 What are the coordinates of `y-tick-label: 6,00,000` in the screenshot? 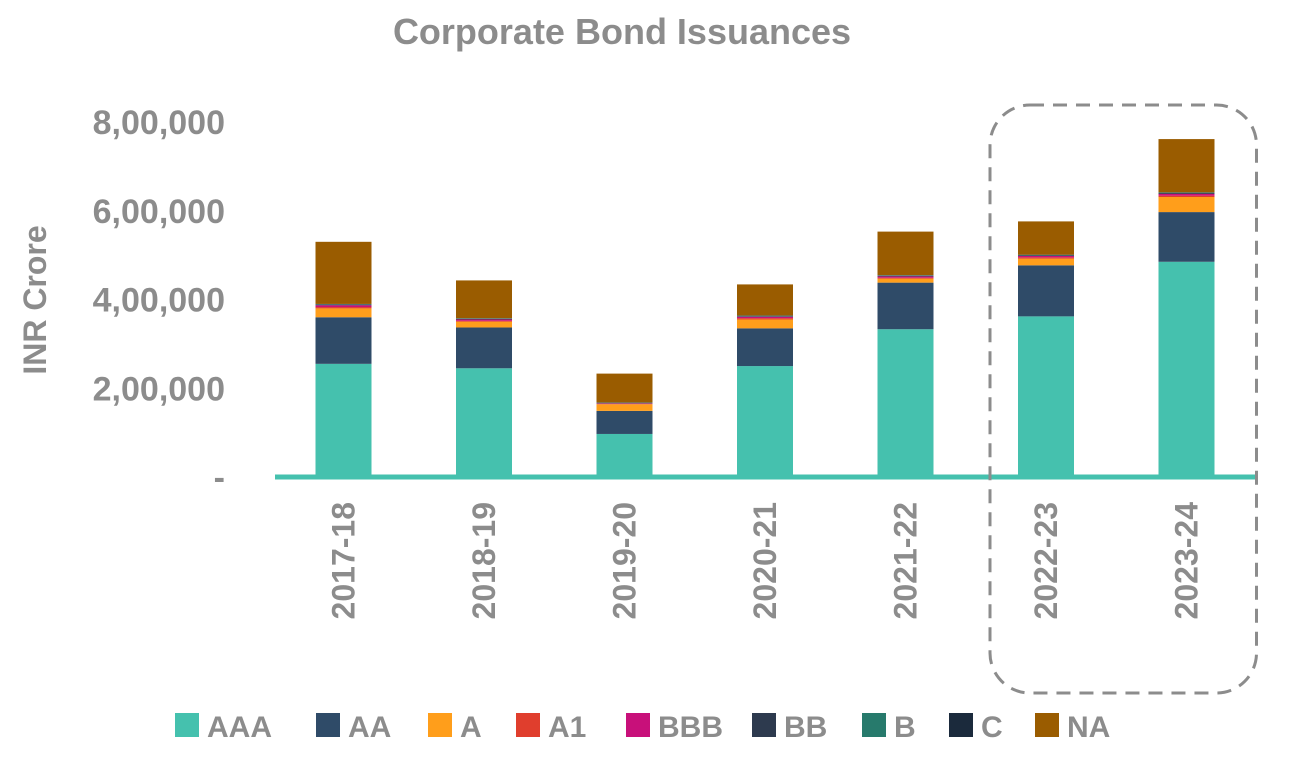 It's located at (159, 212).